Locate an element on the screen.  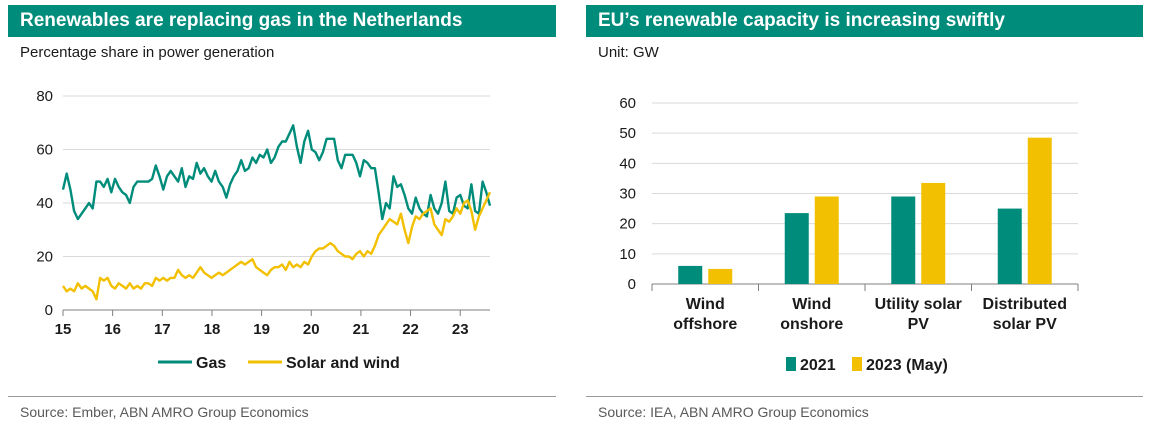
x-tick-label: 20 is located at coordinates (311, 329).